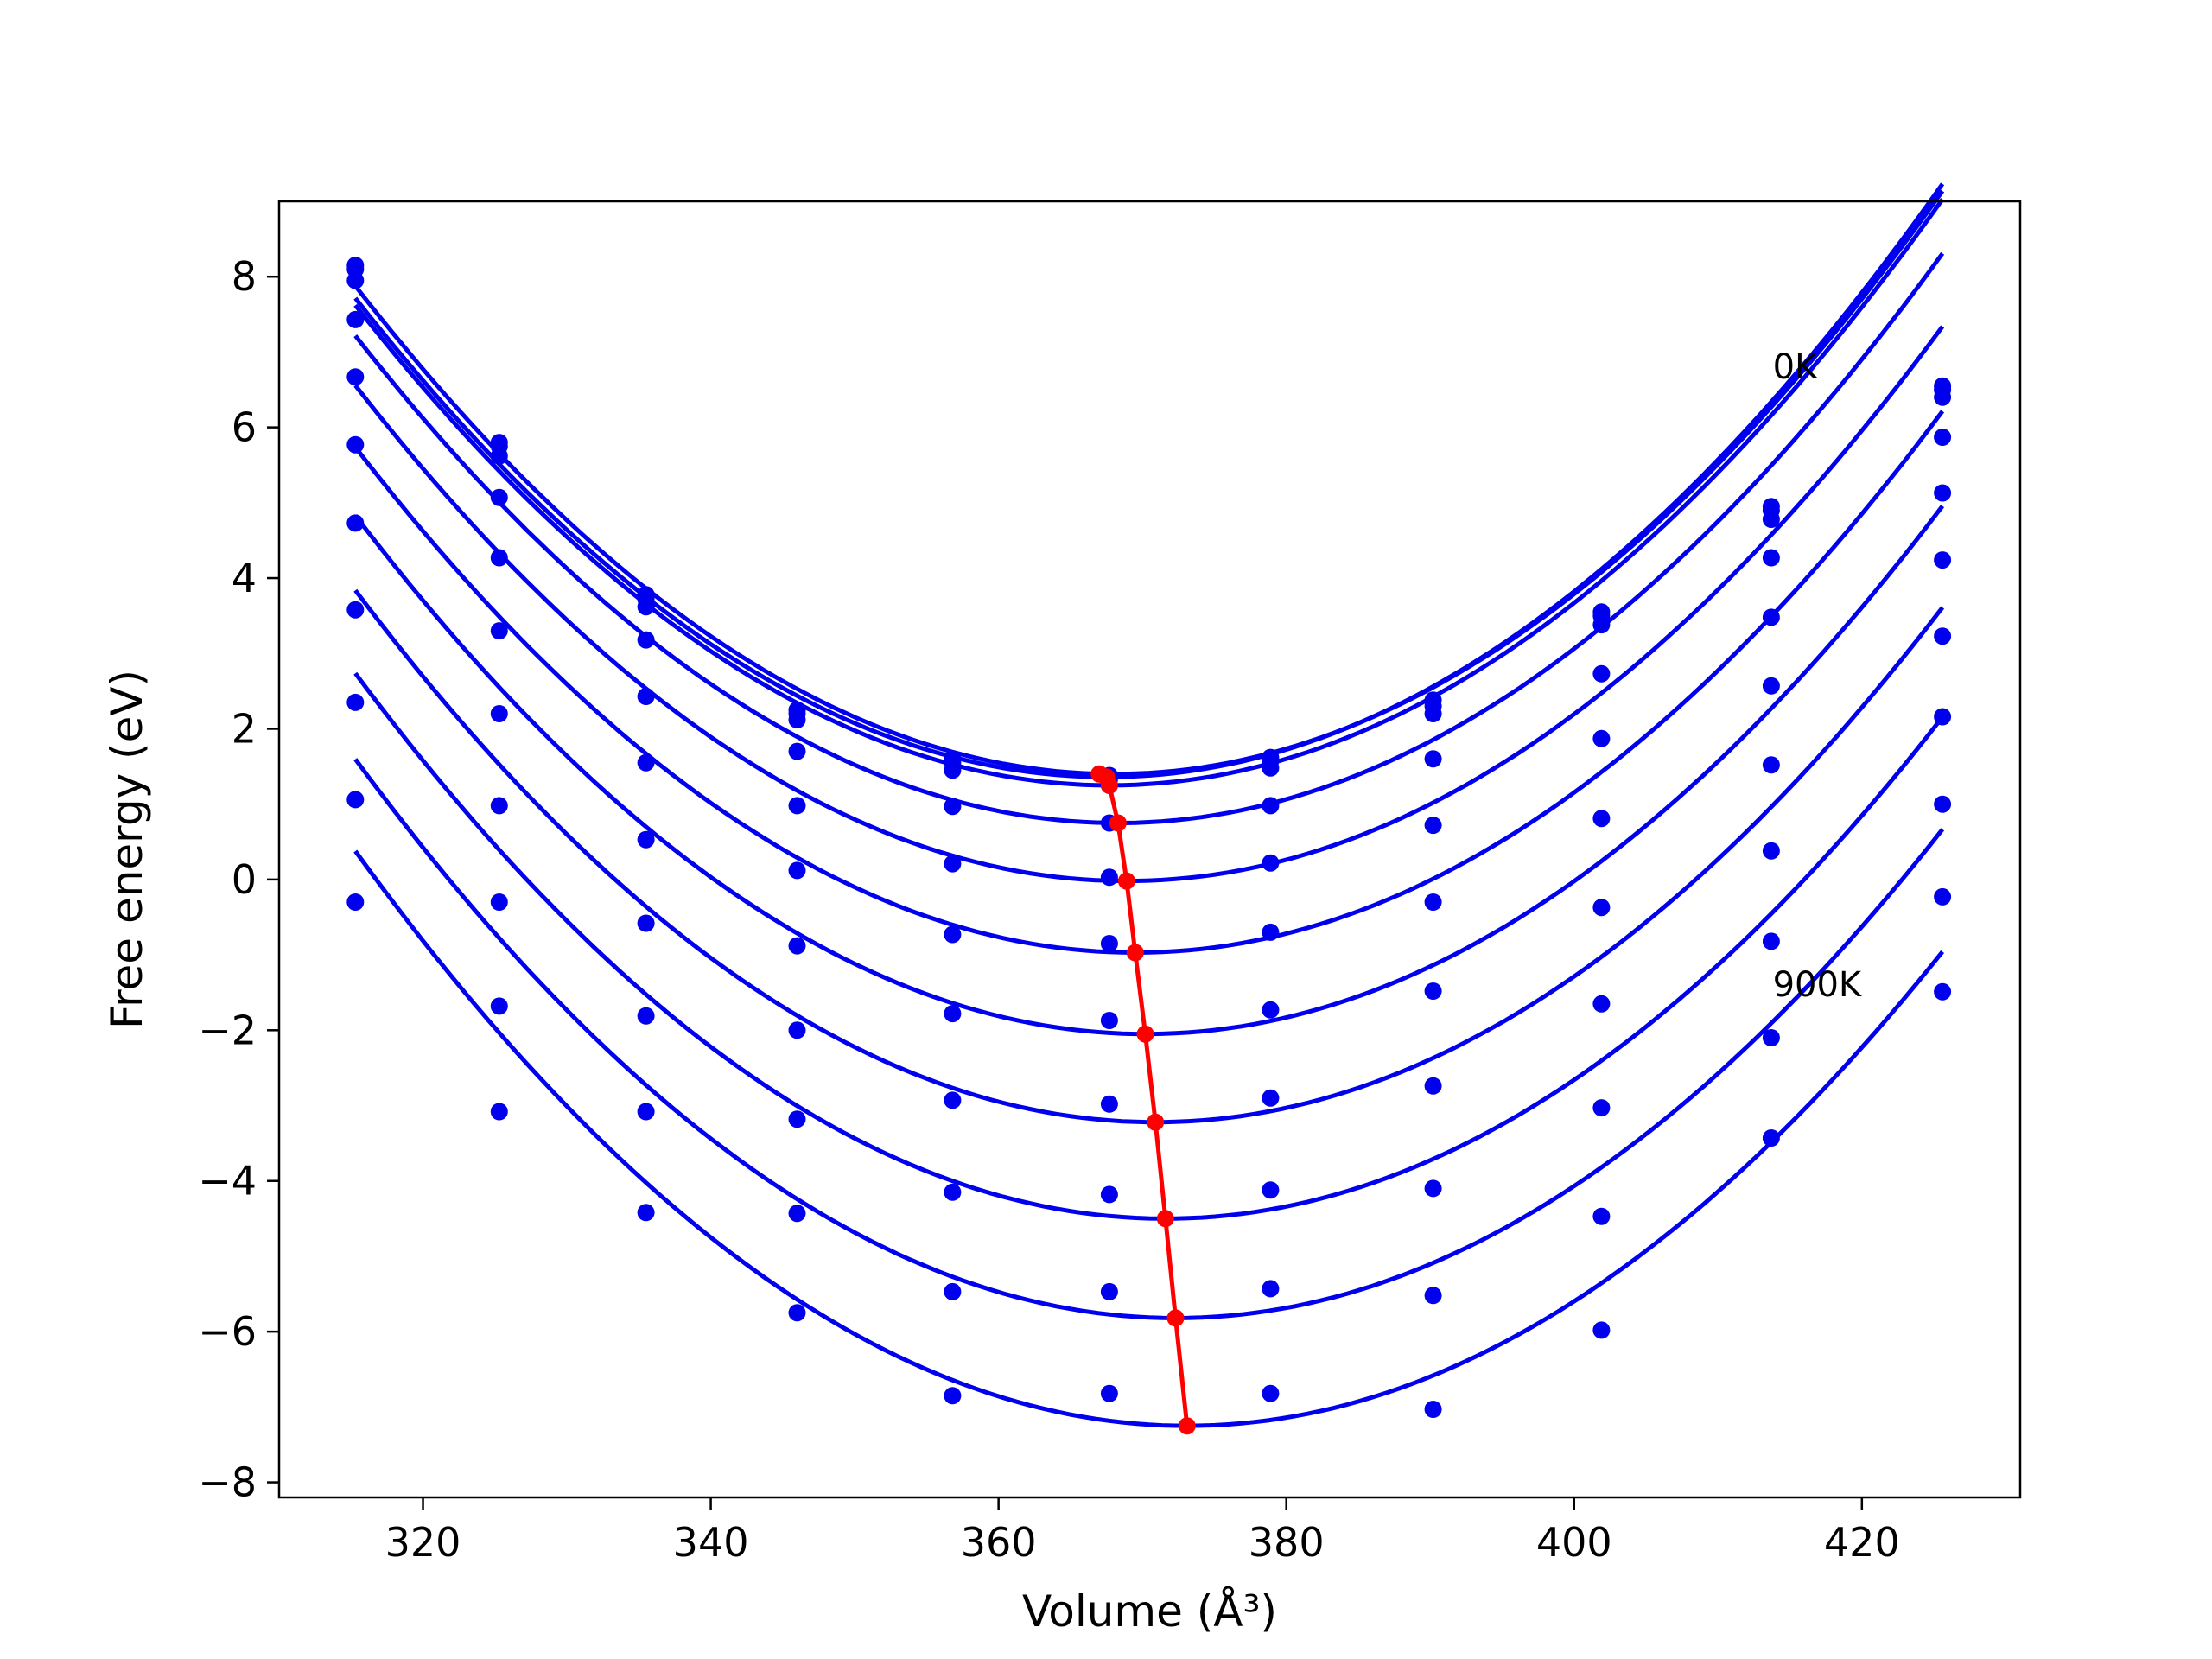 This screenshot has width=2212, height=1659. I want to click on y-tick-label: 8, so click(244, 276).